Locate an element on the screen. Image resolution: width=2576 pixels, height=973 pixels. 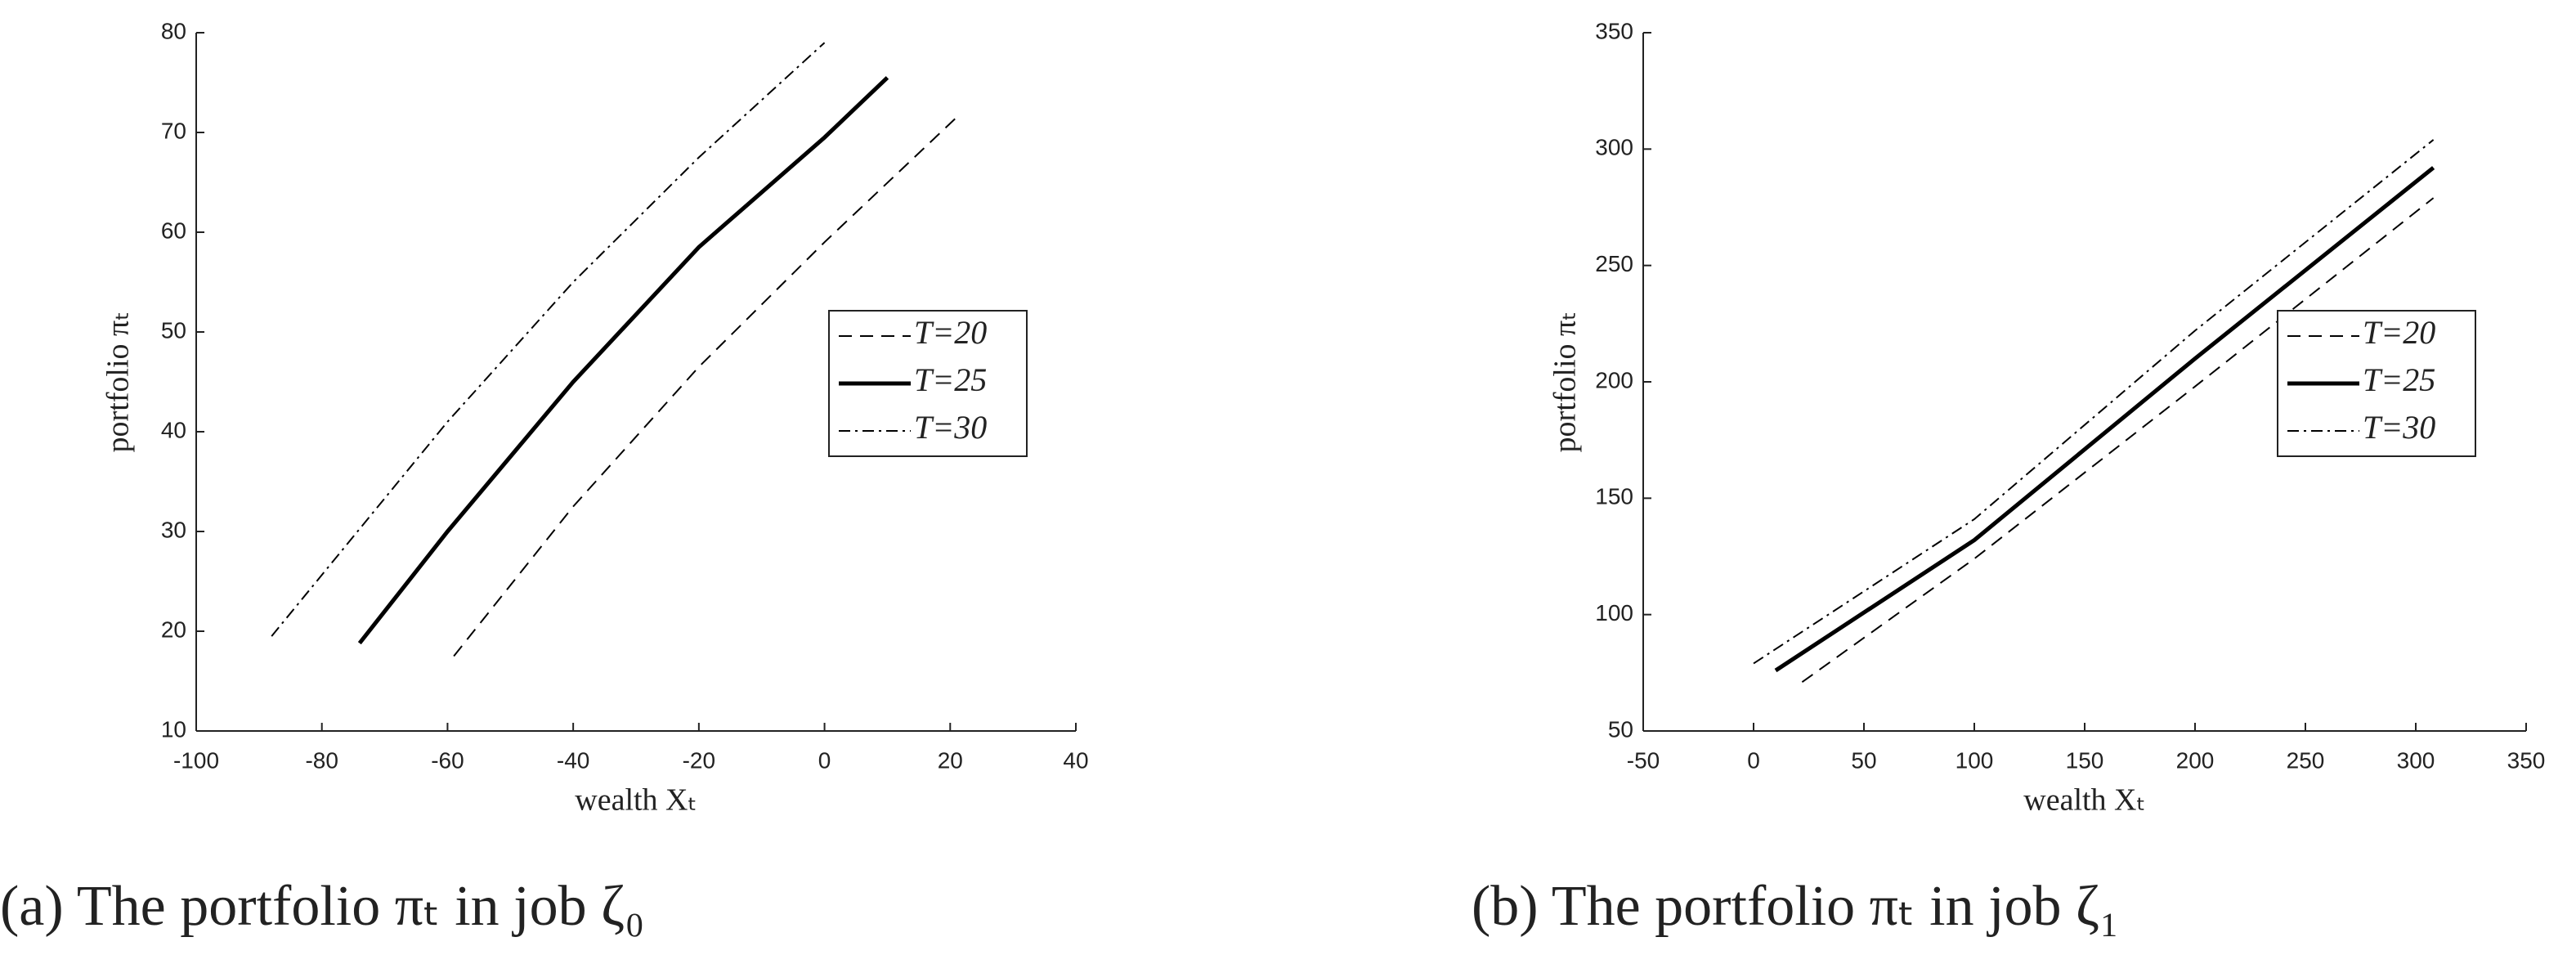
x-tick-label: 50 is located at coordinates (1863, 760).